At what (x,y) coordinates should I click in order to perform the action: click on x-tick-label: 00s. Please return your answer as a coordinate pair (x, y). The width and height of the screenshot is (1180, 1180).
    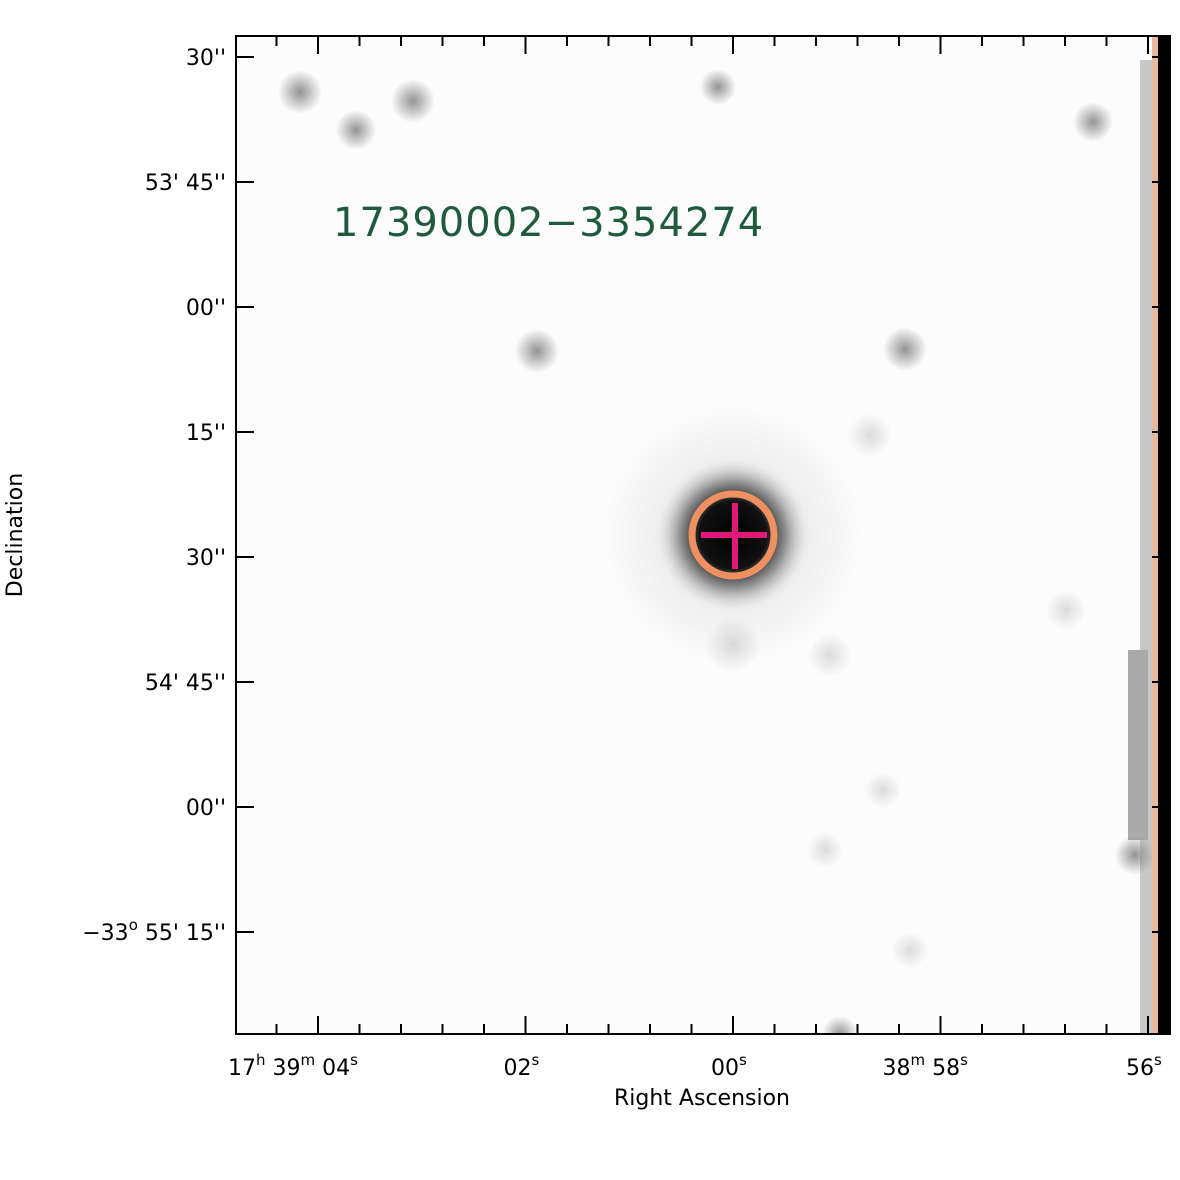
    Looking at the image, I should click on (729, 1066).